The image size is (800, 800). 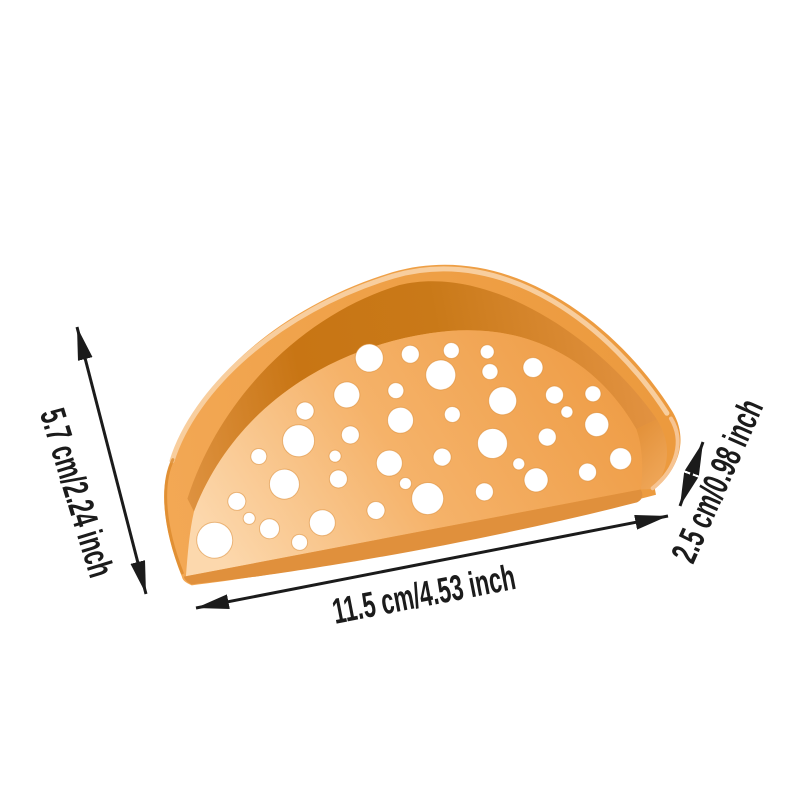 What do you see at coordinates (423, 595) in the screenshot?
I see `width-dimension-label: 11.5 cm/4.53 inch` at bounding box center [423, 595].